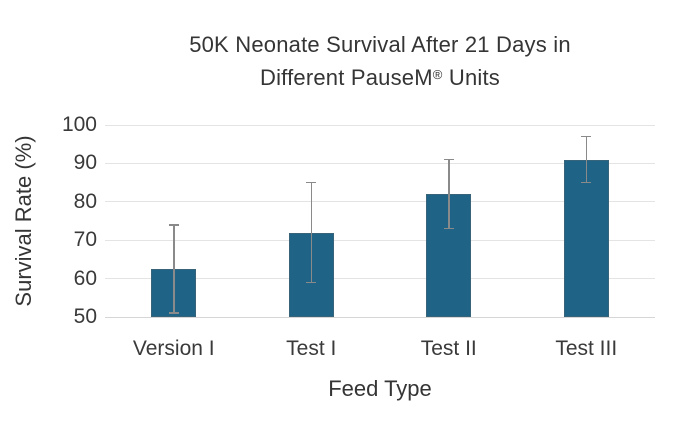  I want to click on chart-title-line2: Different PauseM, so click(346, 77).